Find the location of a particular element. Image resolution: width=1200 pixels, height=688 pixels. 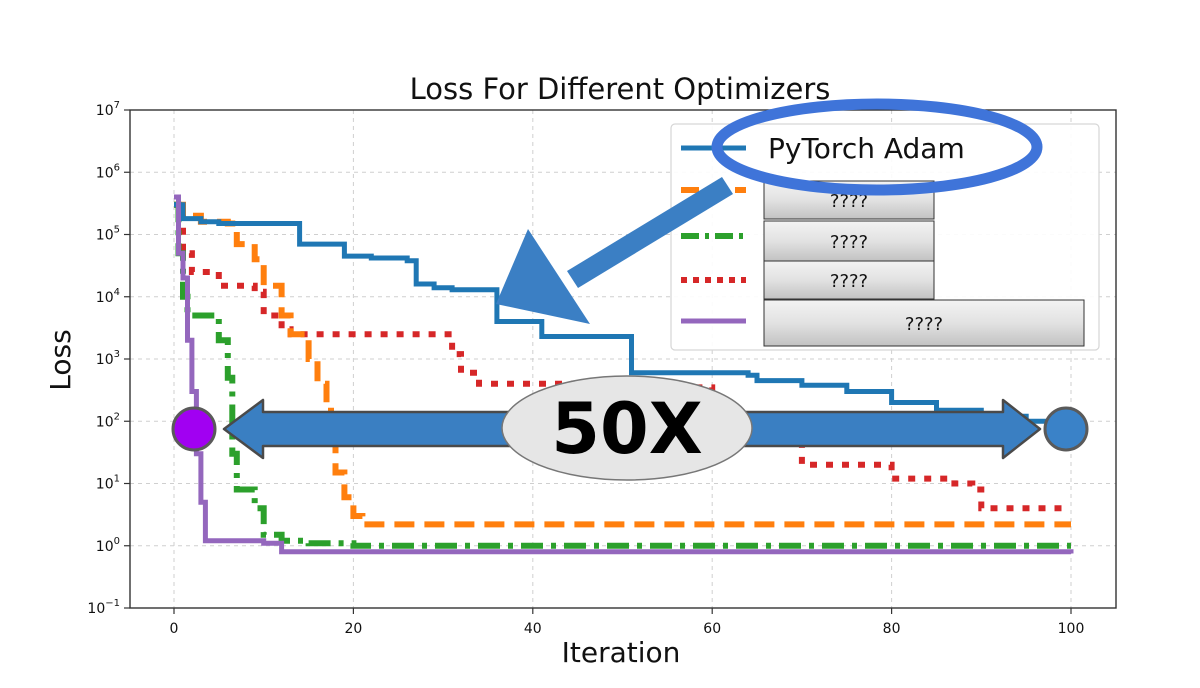

y-axis-label: Loss is located at coordinates (60, 359).